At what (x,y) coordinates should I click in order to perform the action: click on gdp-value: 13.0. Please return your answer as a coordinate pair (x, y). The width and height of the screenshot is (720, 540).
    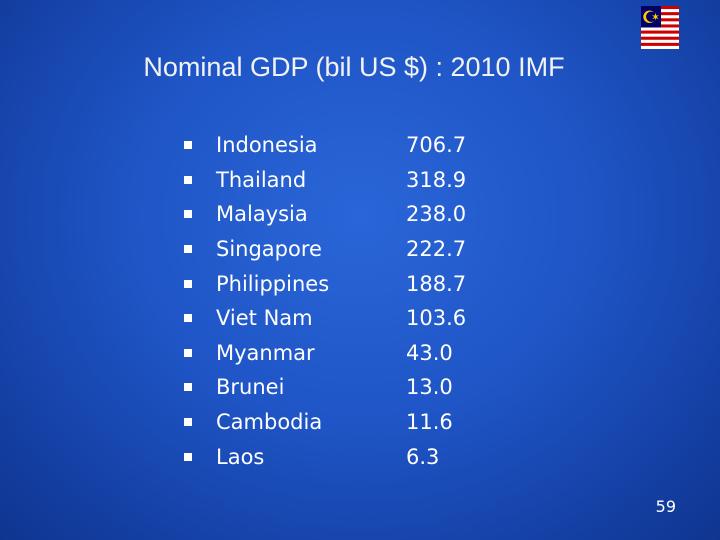
    Looking at the image, I should click on (429, 387).